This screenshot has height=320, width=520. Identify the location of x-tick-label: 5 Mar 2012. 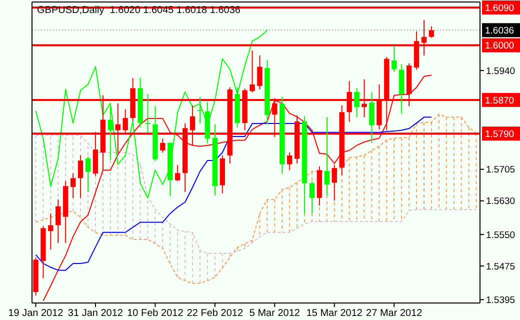
(274, 313).